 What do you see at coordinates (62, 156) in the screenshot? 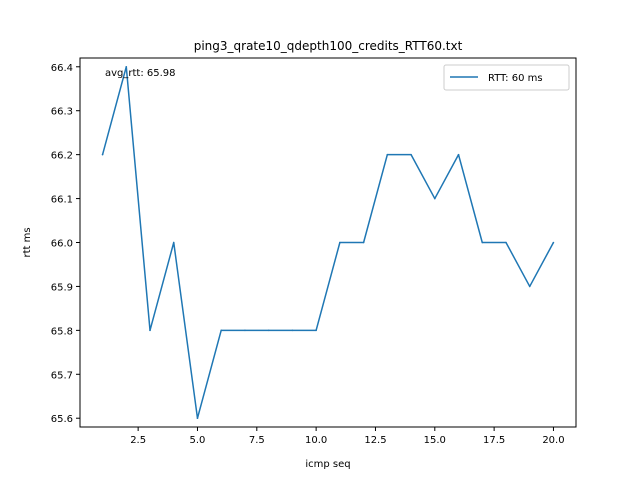
I see `y-tick-label: 66.2` at bounding box center [62, 156].